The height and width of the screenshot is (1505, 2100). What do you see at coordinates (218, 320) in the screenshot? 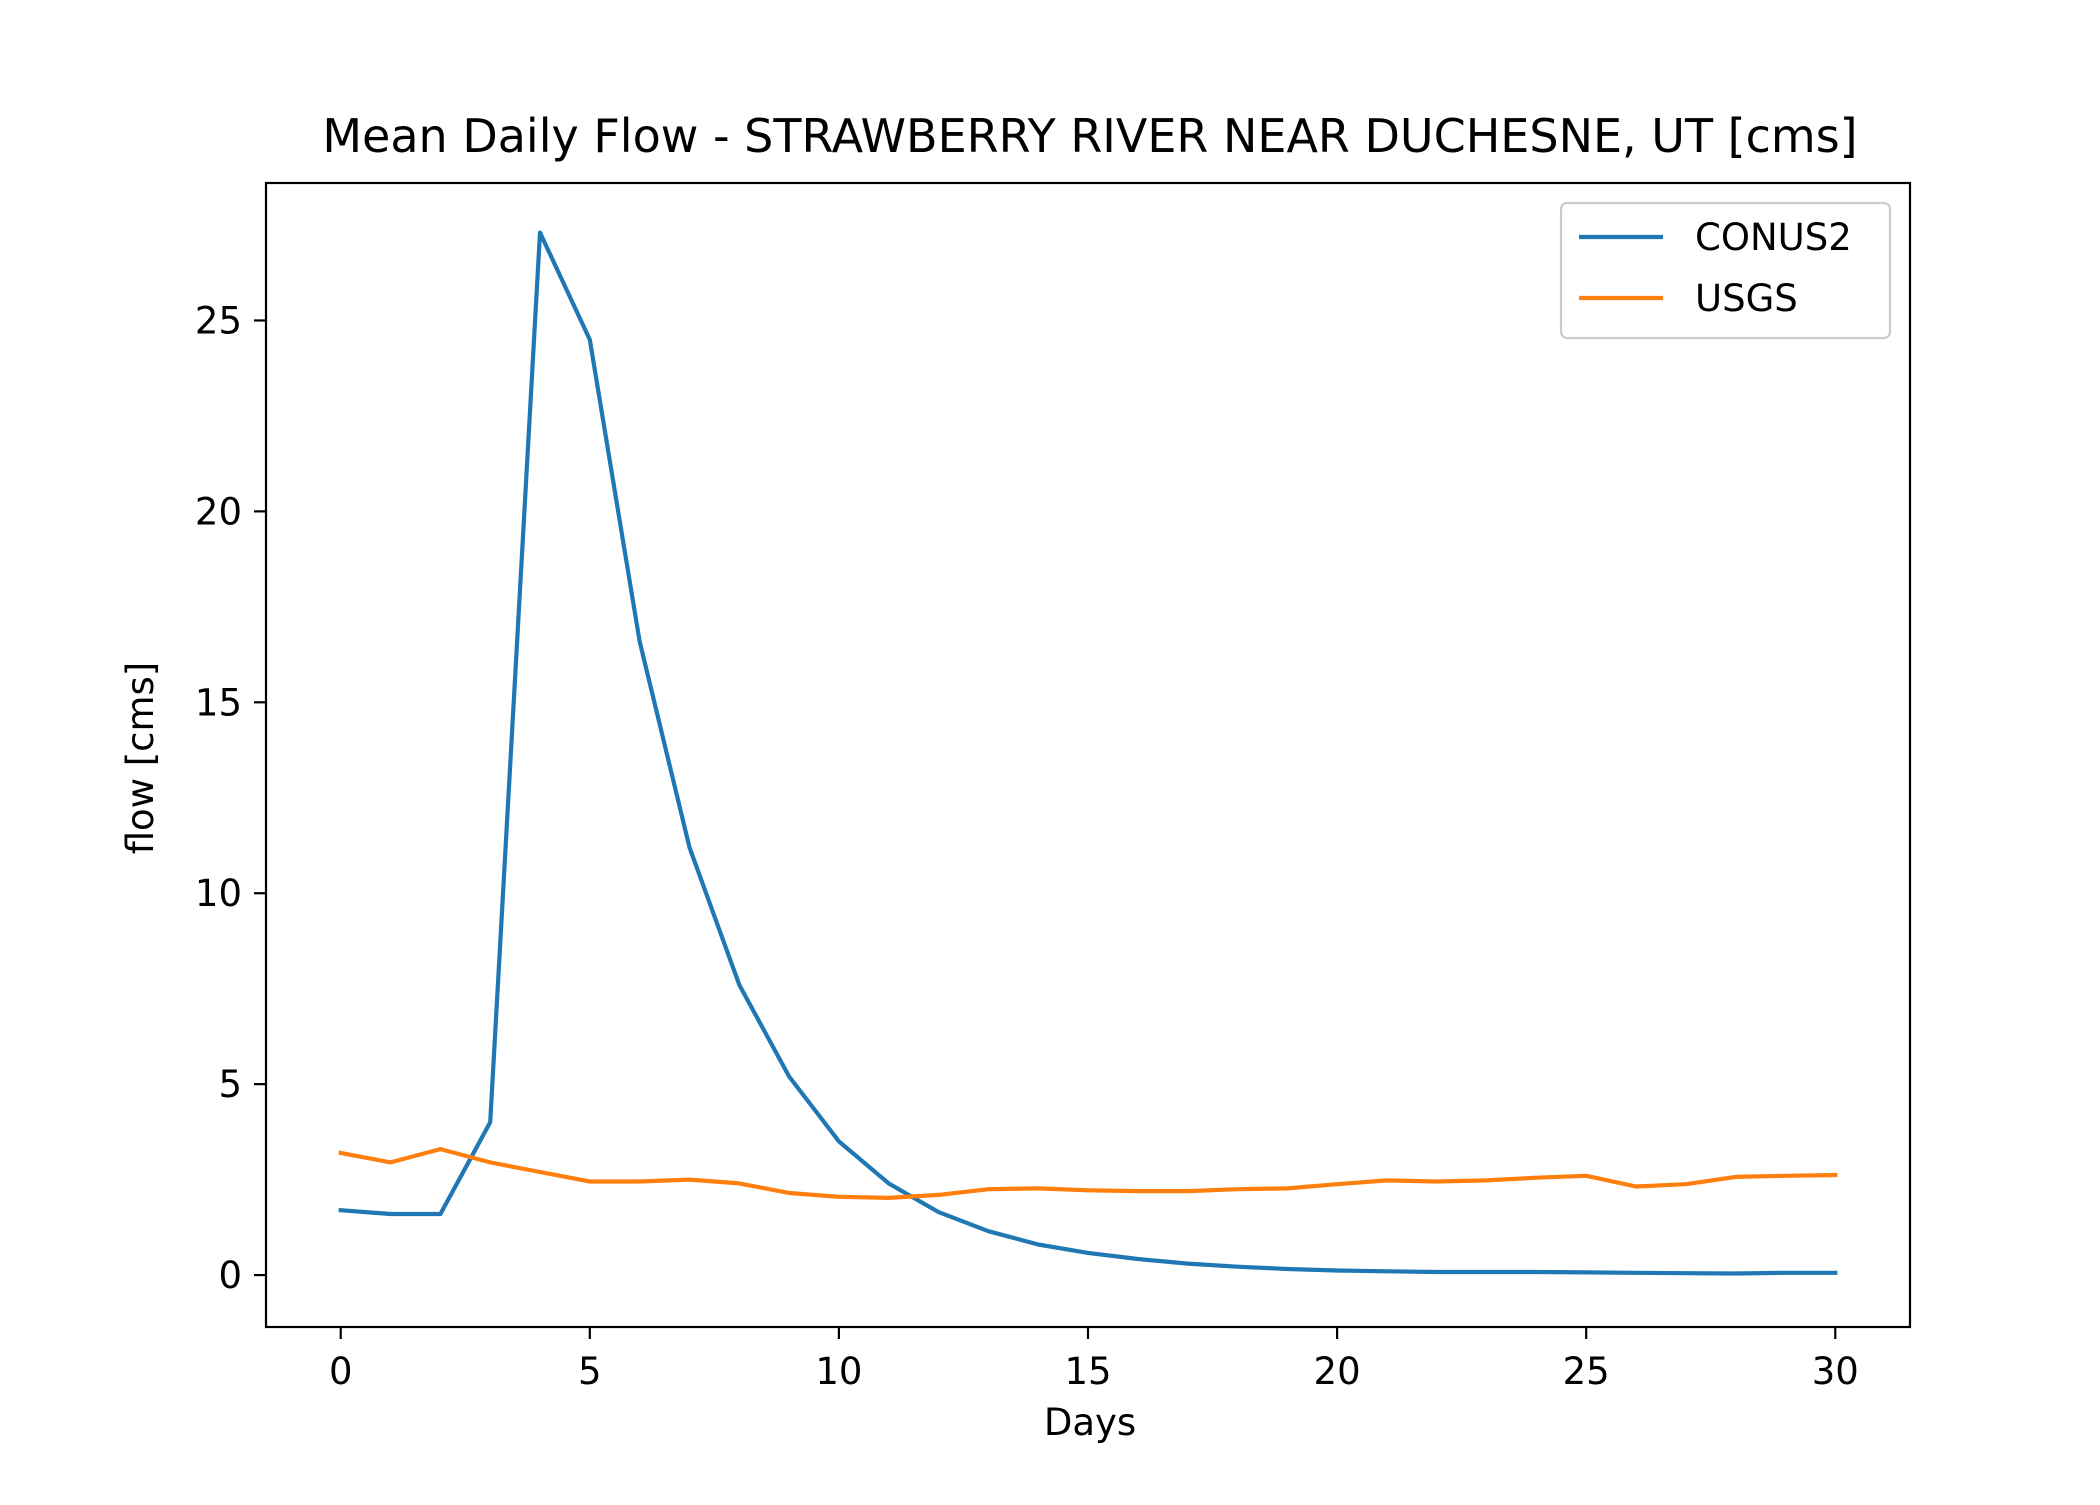
I see `y-tick-label: 25` at bounding box center [218, 320].